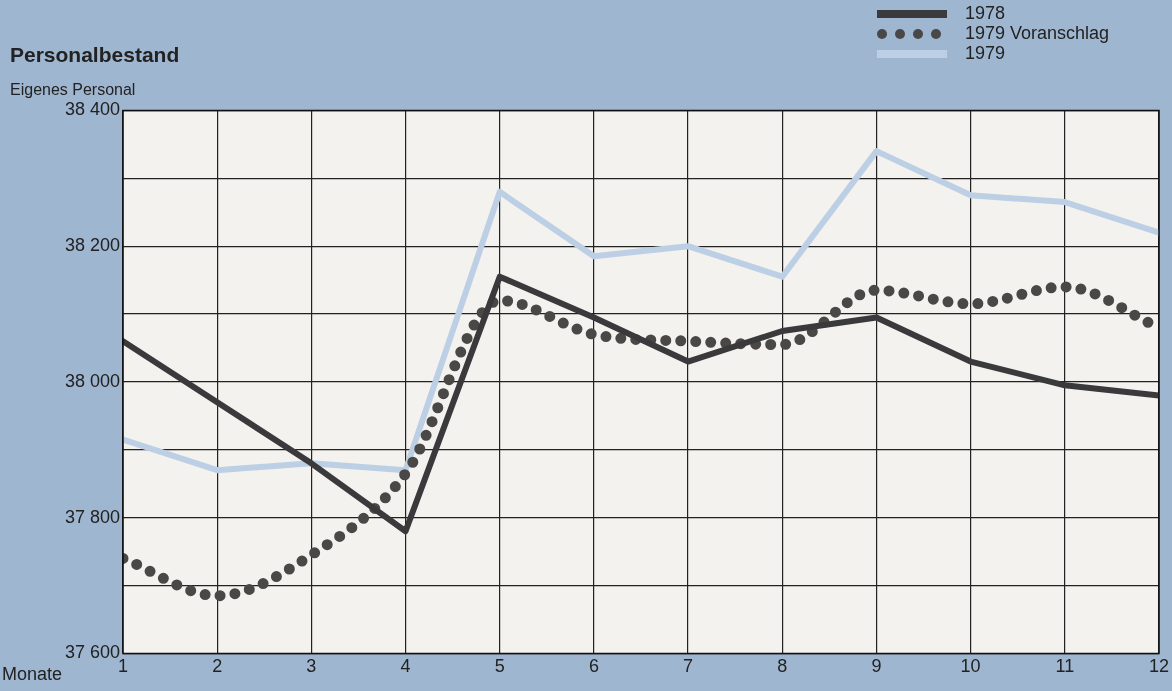 The width and height of the screenshot is (1172, 691). I want to click on legend-label: 1978, so click(985, 12).